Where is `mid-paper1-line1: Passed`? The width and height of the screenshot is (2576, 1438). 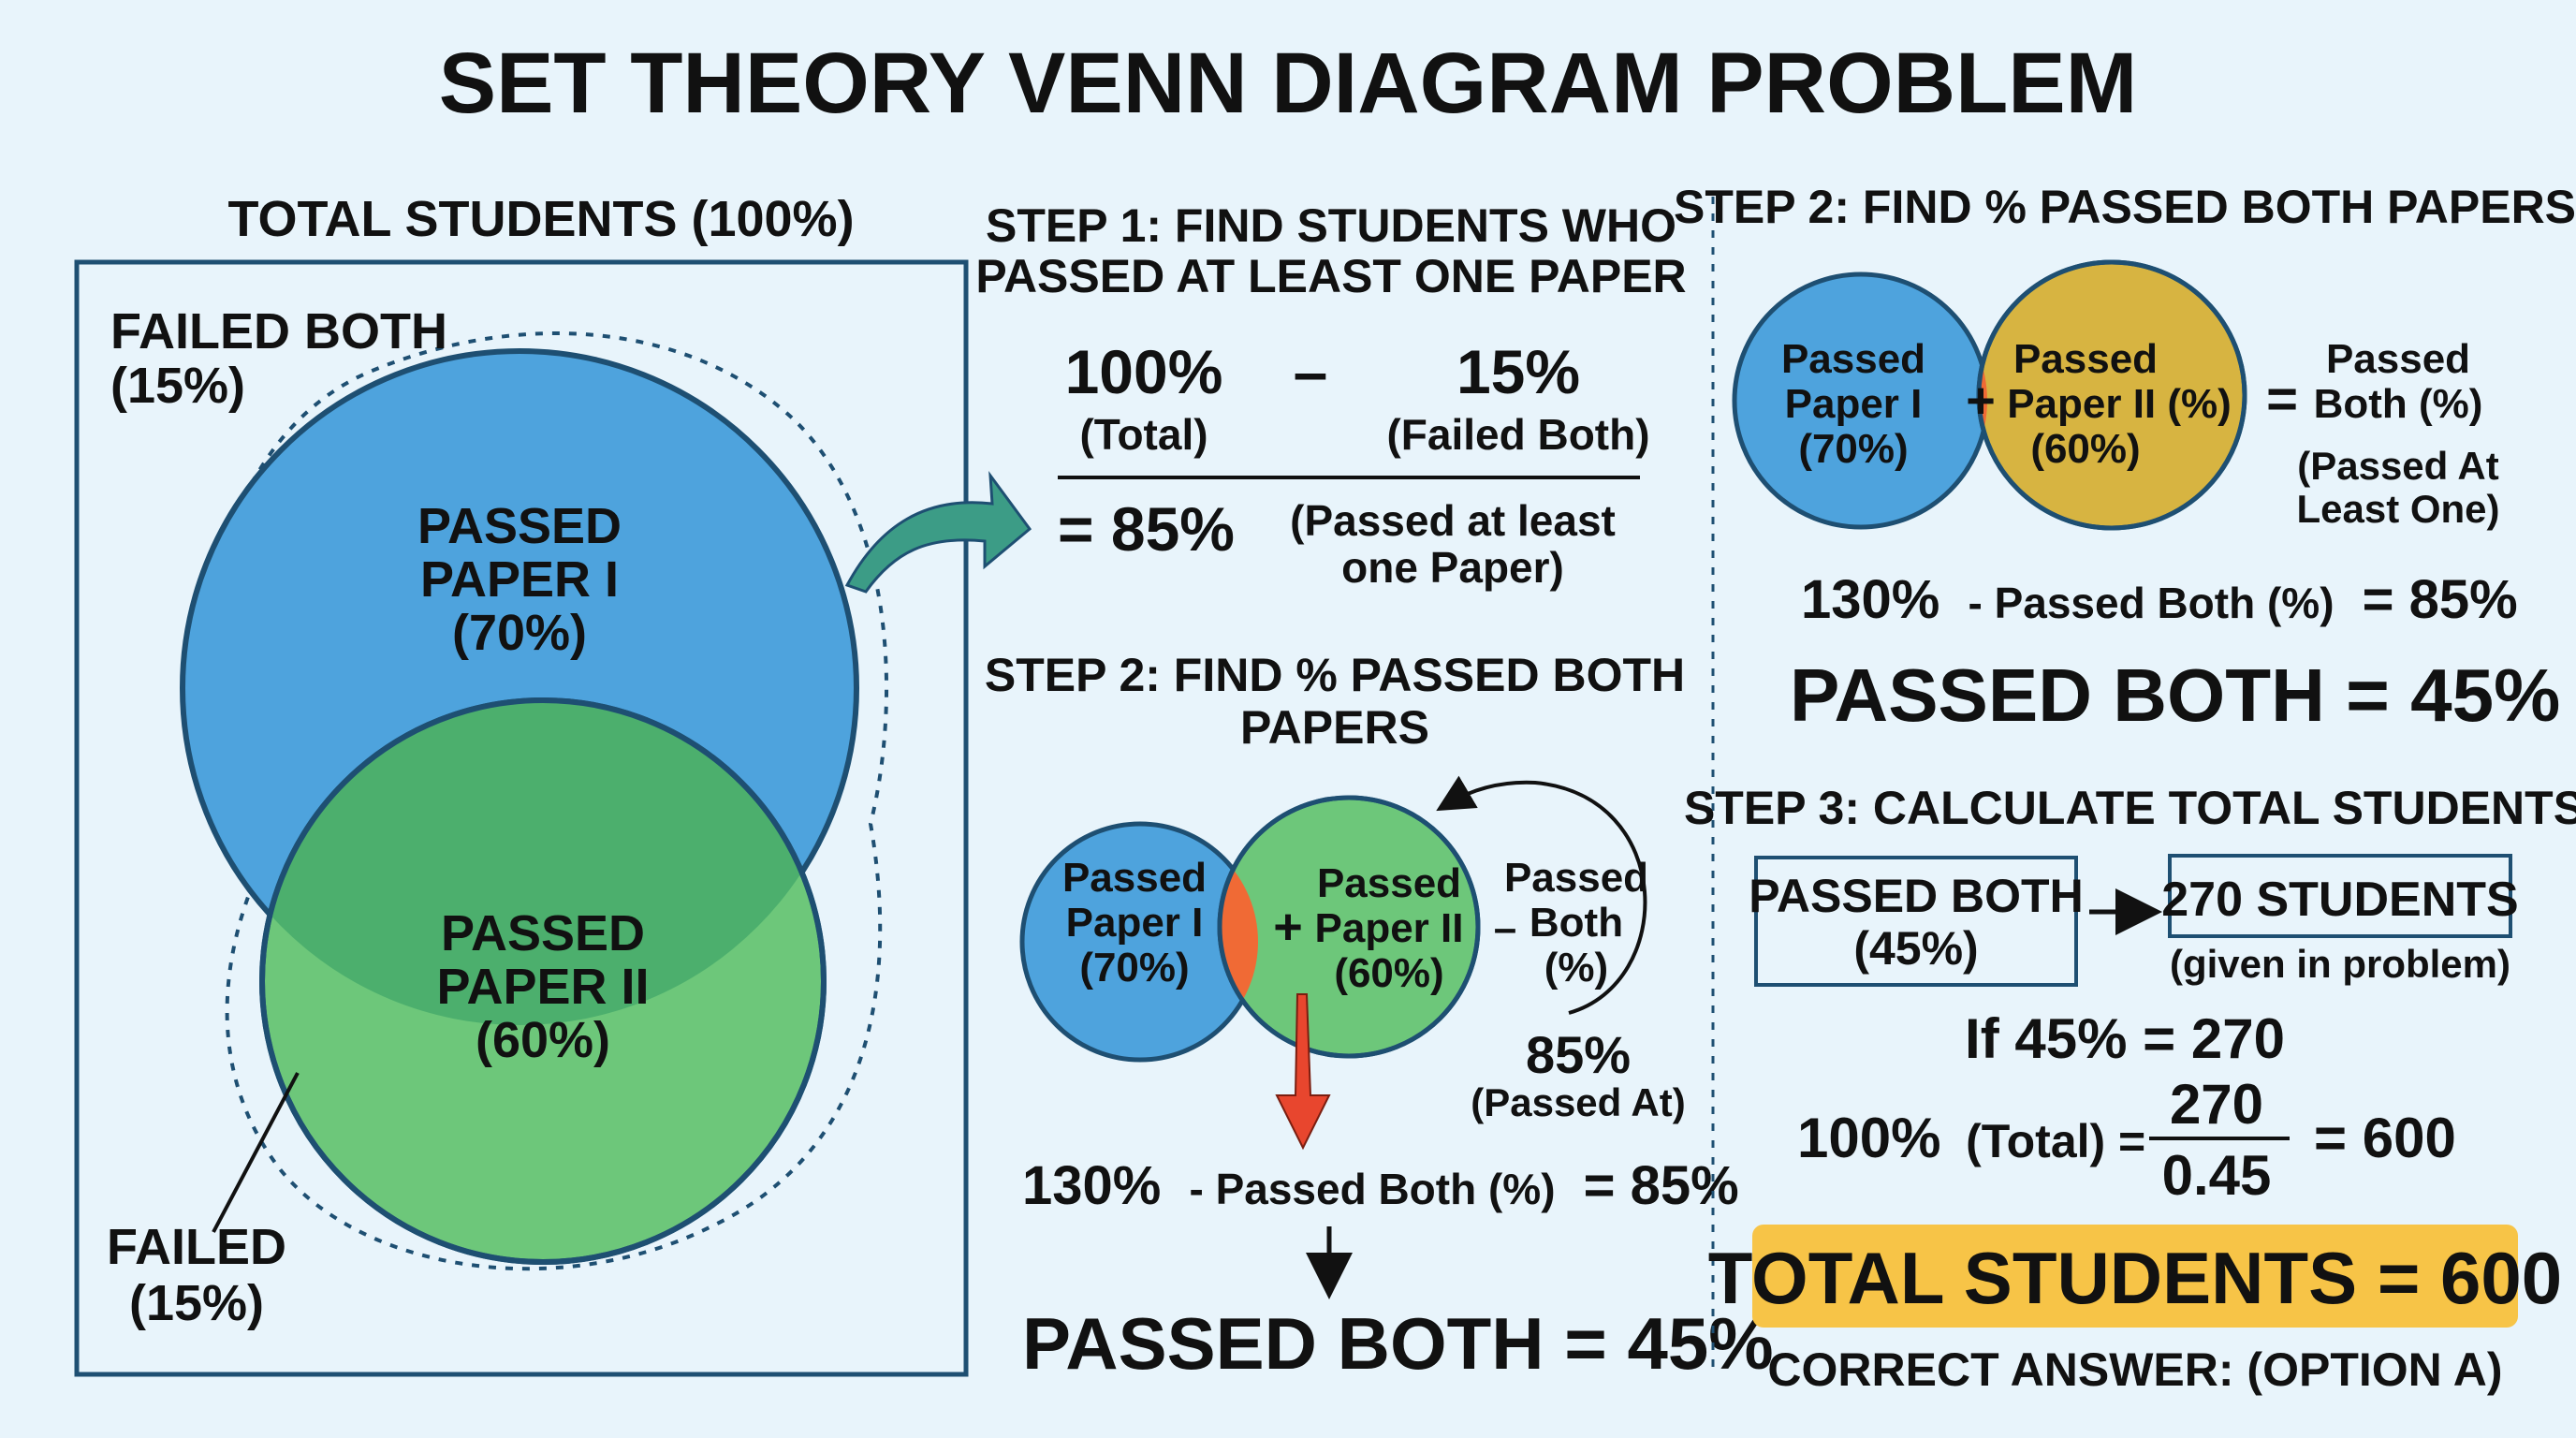
mid-paper1-line1: Passed is located at coordinates (1134, 878).